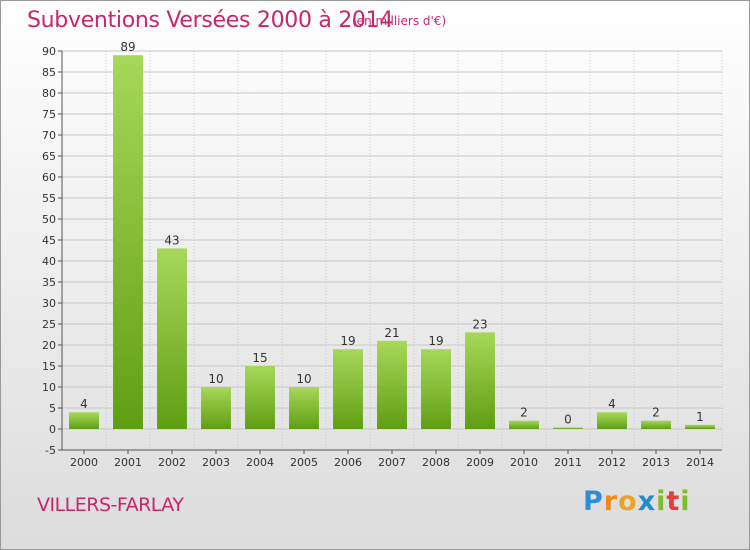 The height and width of the screenshot is (550, 750). I want to click on bar-value-label: 43, so click(171, 240).